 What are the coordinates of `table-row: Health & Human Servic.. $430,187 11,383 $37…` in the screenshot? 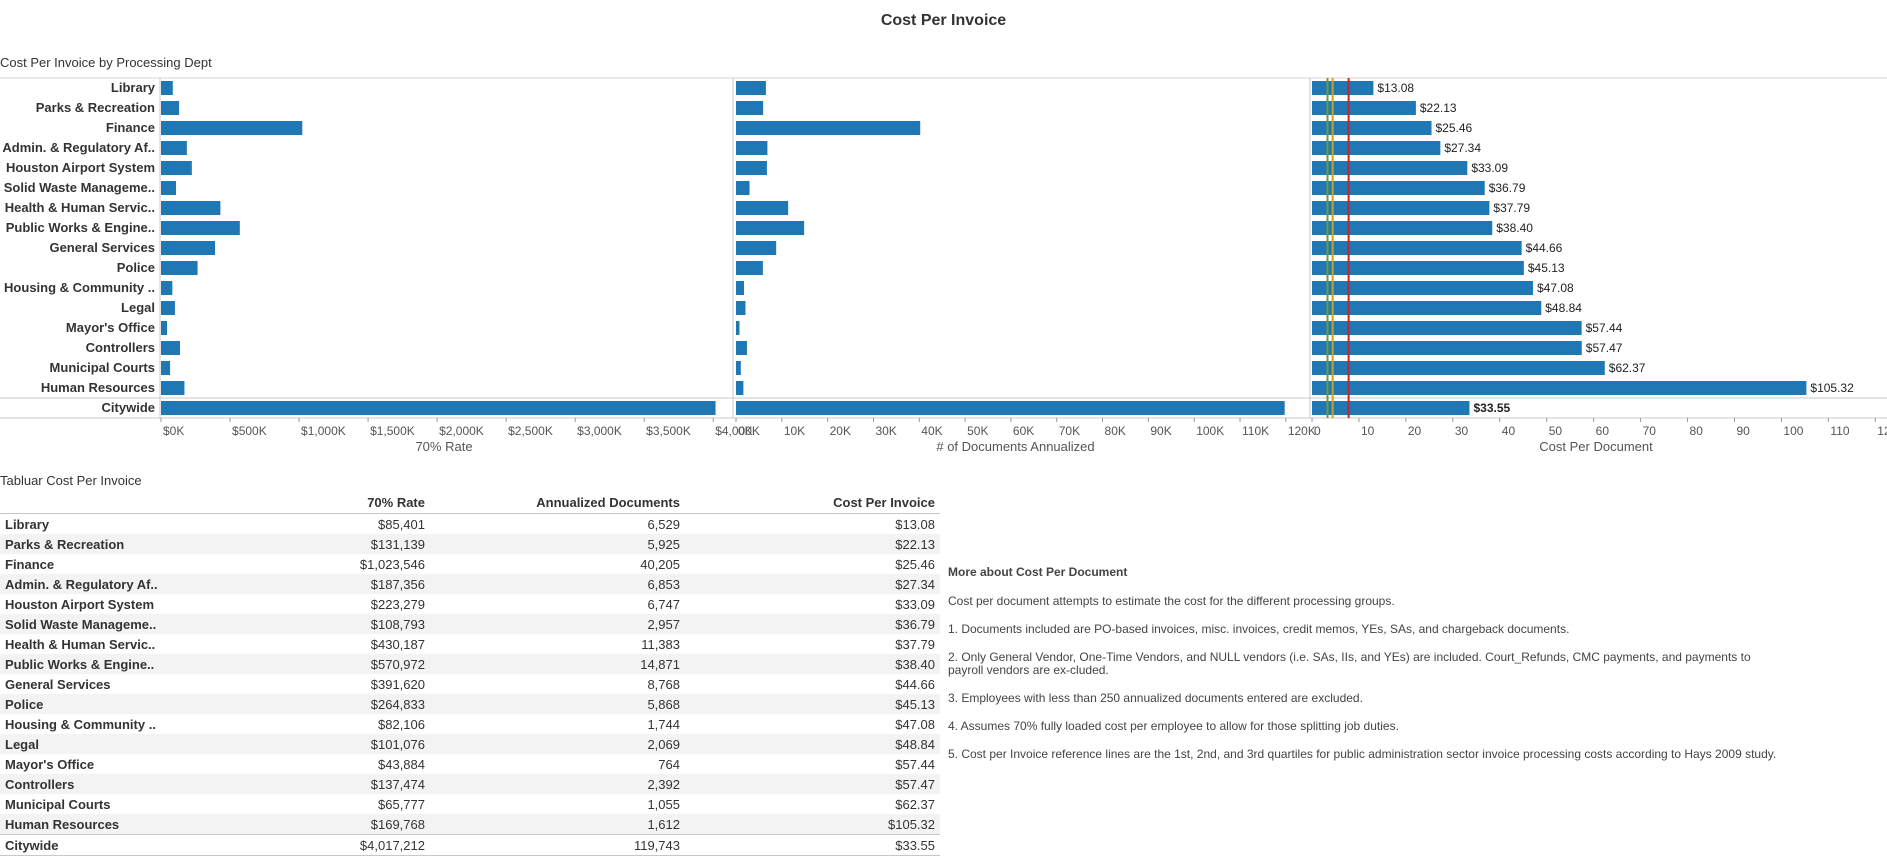 It's located at (470, 644).